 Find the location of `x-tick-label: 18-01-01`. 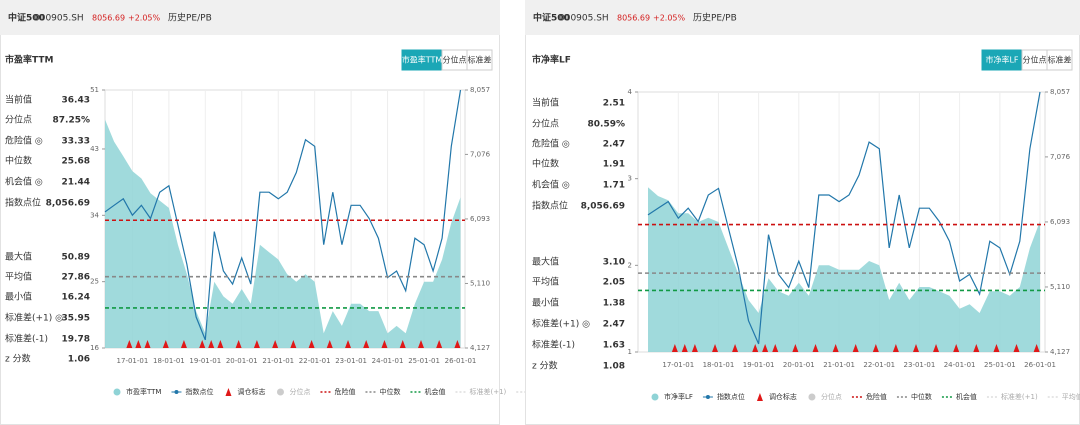

x-tick-label: 18-01-01 is located at coordinates (719, 365).